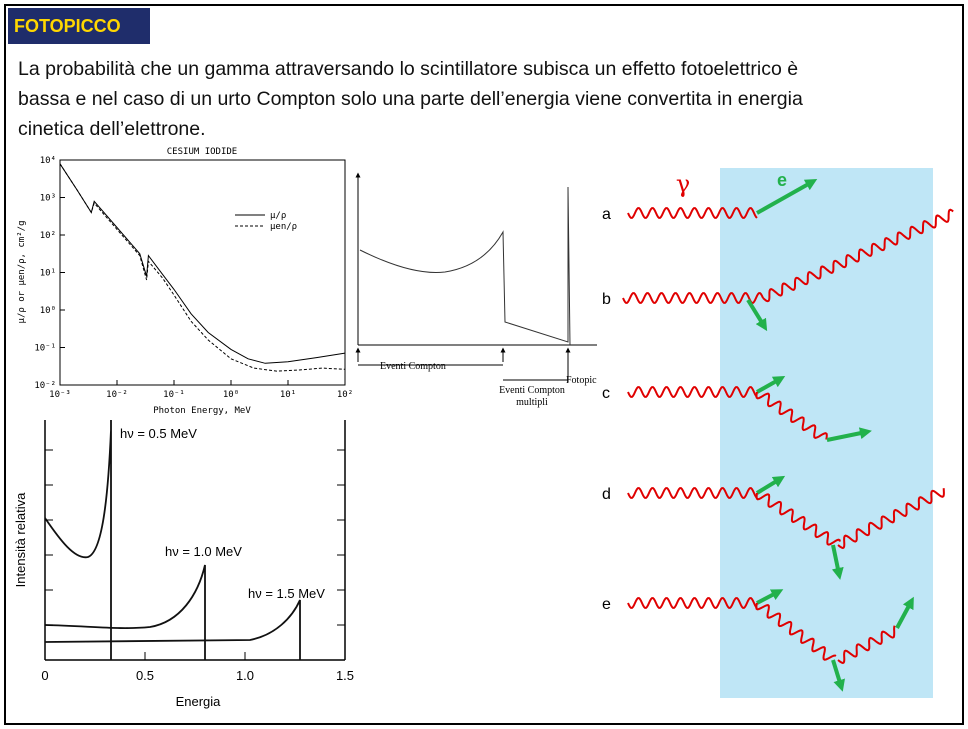 This screenshot has height=729, width=968. I want to click on y-tick-label: 10¹, so click(48, 274).